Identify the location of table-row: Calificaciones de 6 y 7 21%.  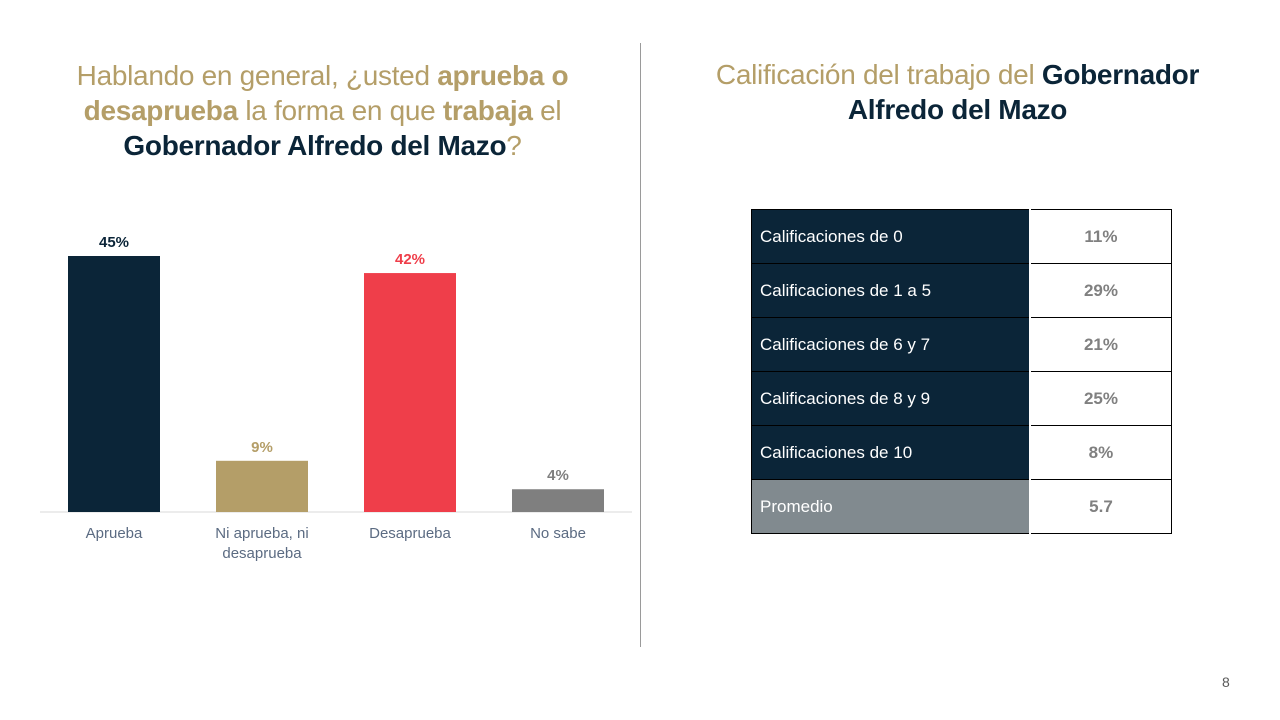
(961, 344).